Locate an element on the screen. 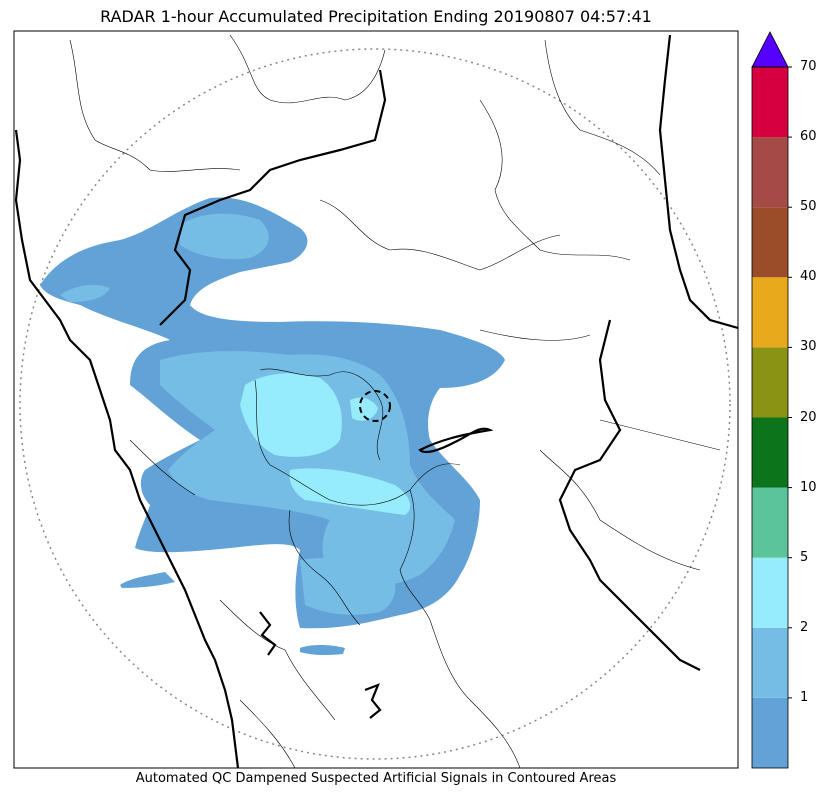 The image size is (825, 797). colorbar is located at coordinates (771, 400).